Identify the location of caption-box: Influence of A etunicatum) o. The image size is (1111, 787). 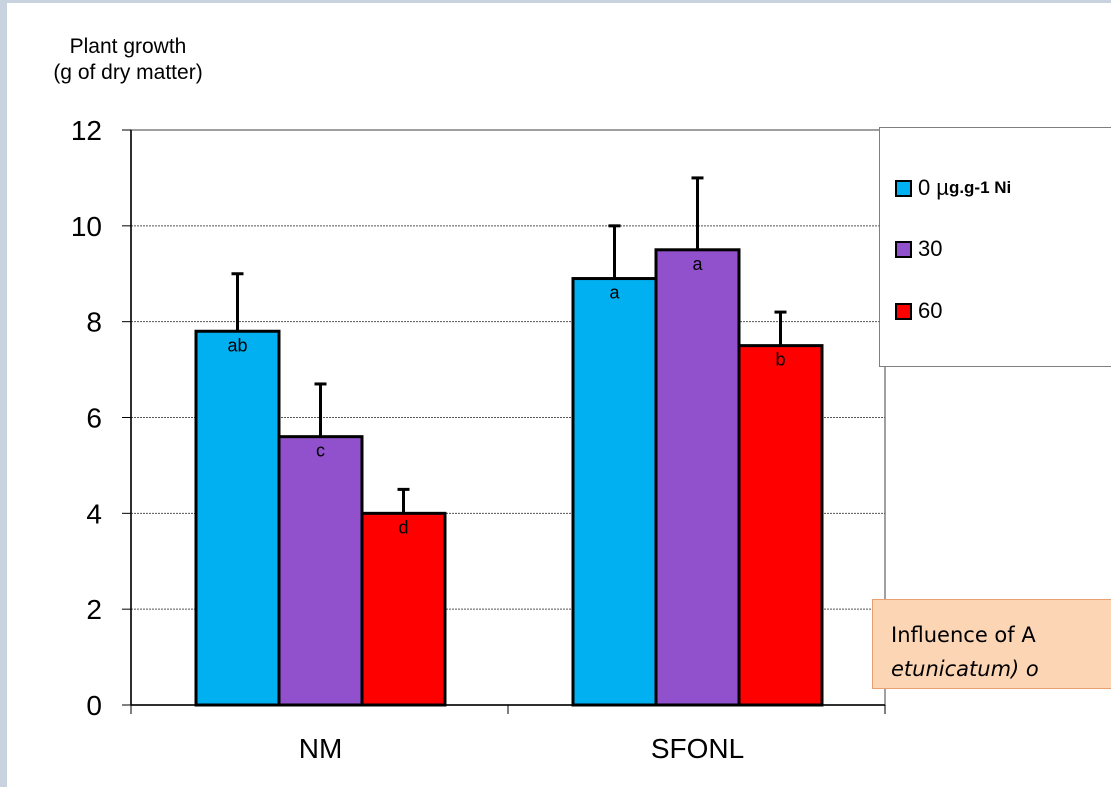
(991, 644).